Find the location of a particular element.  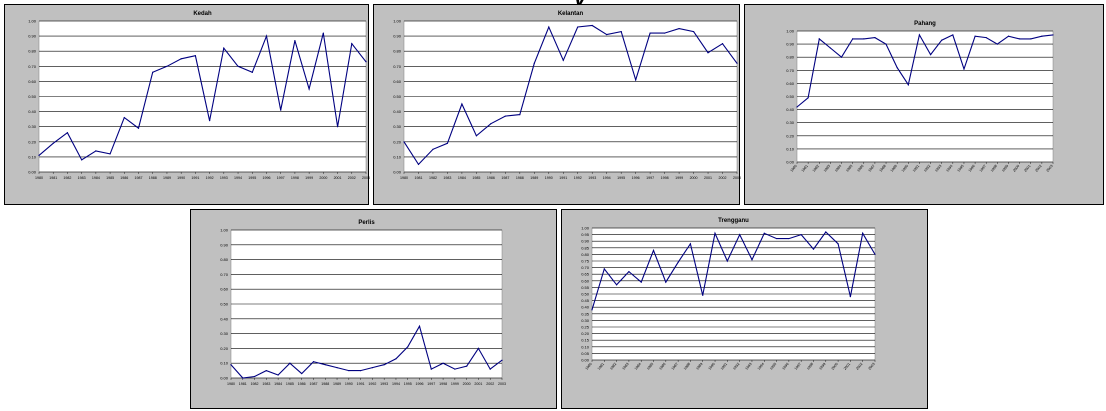

x-tick-label: 2000 is located at coordinates (467, 384).